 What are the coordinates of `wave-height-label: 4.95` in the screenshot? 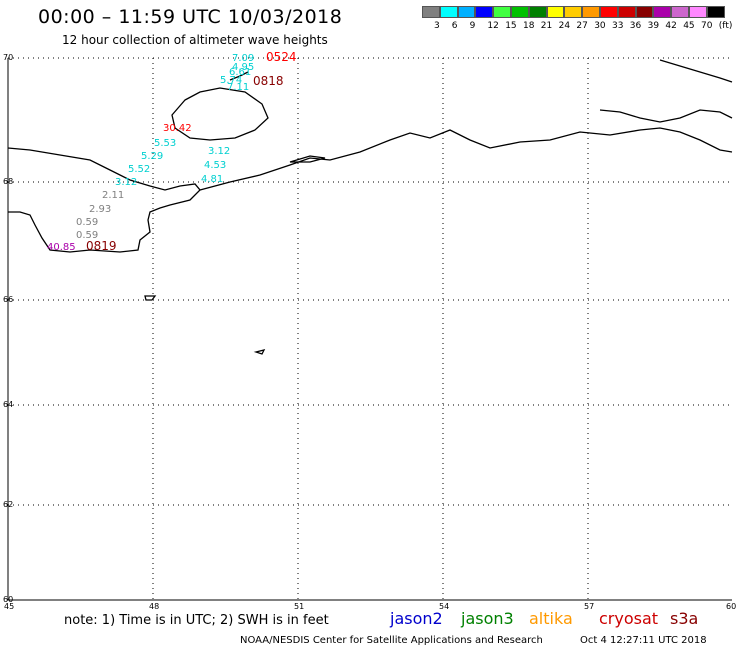 It's located at (243, 67).